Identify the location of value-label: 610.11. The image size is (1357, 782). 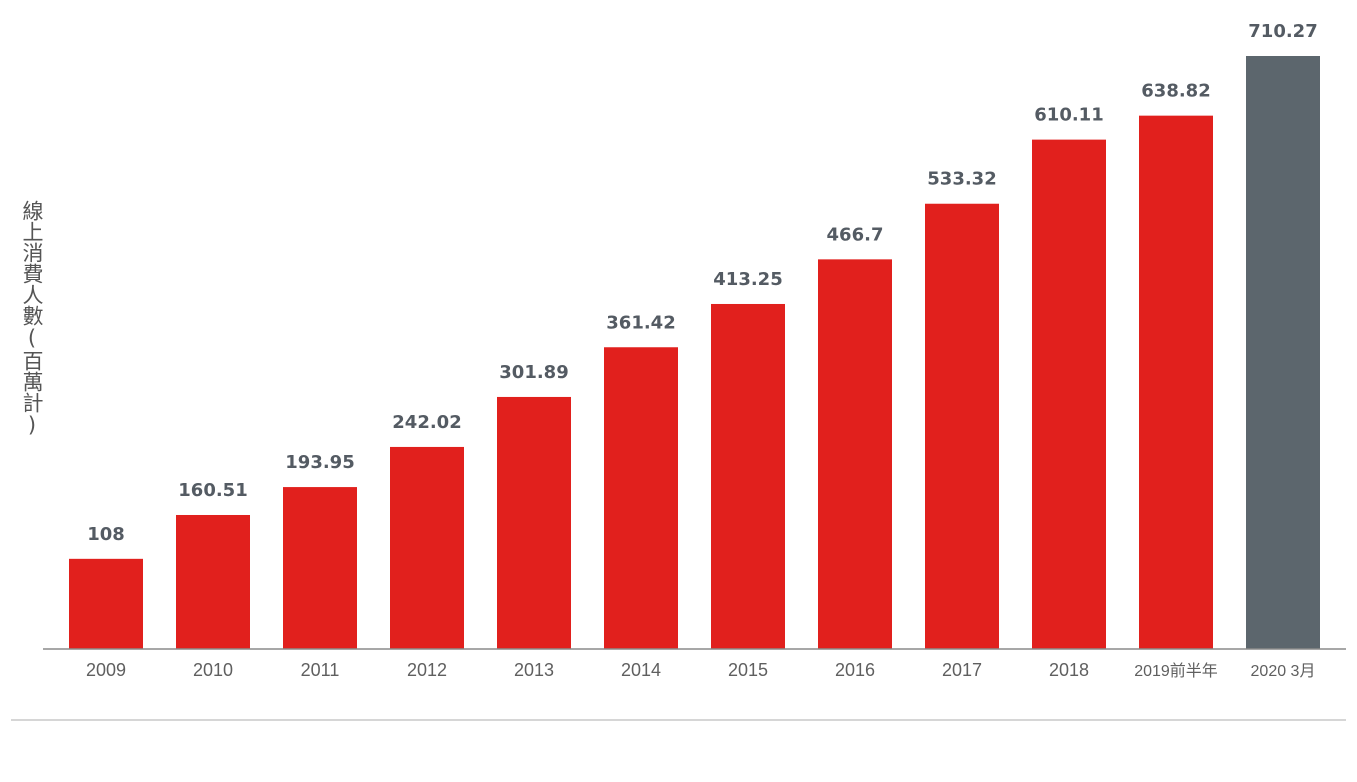
(1068, 115).